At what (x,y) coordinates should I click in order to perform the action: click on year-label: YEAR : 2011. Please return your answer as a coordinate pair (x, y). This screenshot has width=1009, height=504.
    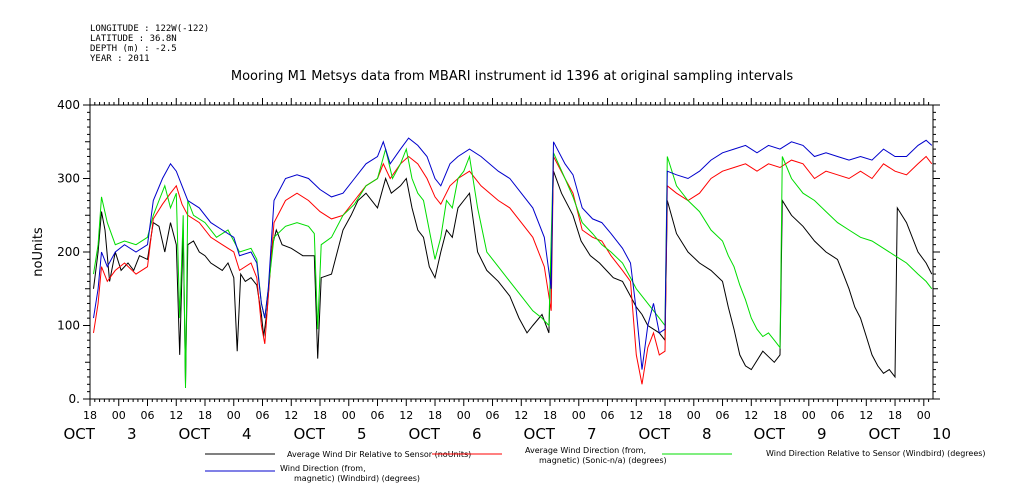
    Looking at the image, I should click on (120, 59).